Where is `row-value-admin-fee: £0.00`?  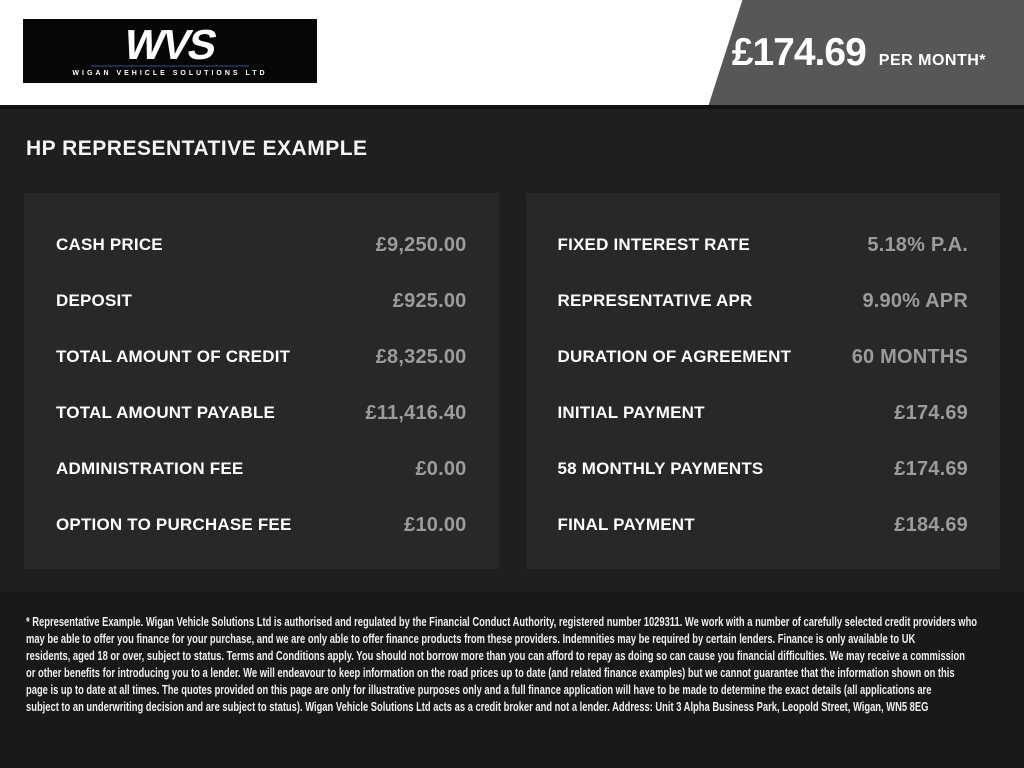 row-value-admin-fee: £0.00 is located at coordinates (441, 468).